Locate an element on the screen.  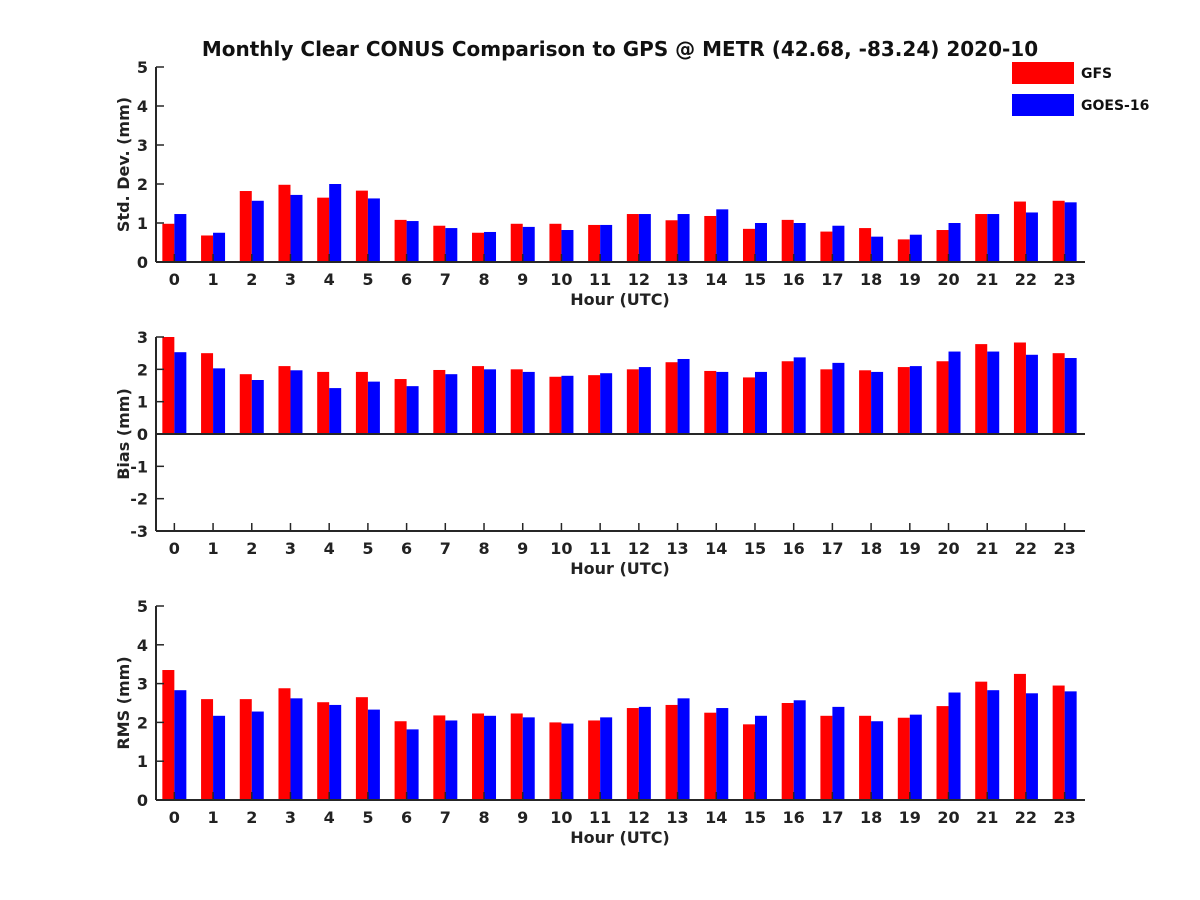
x-tick-label: 2 is located at coordinates (251, 817).